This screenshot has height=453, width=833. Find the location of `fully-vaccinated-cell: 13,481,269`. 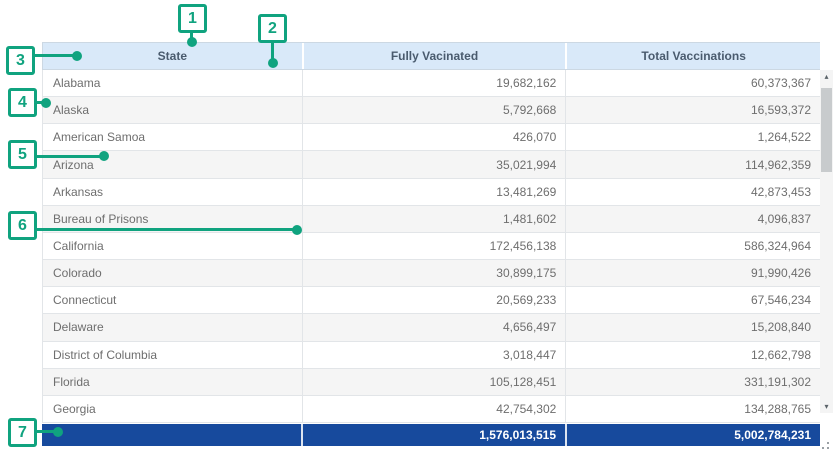

fully-vaccinated-cell: 13,481,269 is located at coordinates (433, 191).